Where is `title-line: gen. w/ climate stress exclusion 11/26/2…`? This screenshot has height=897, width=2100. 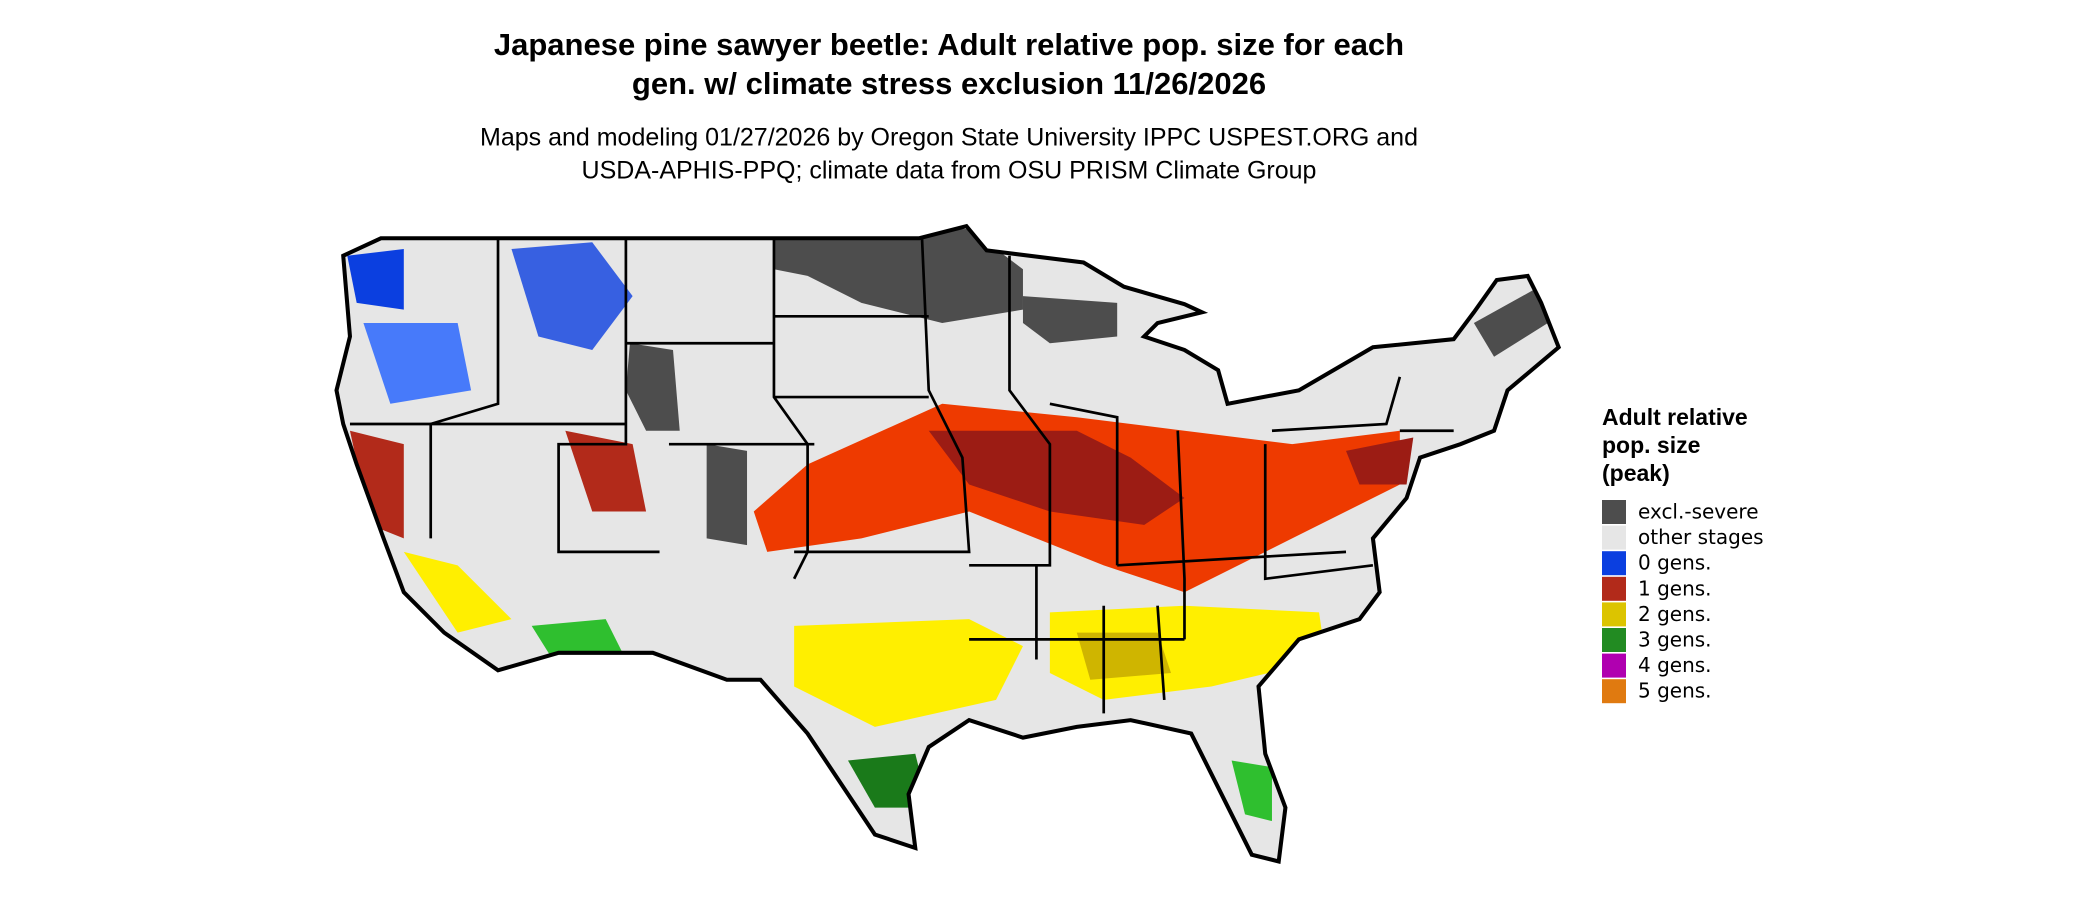 title-line: gen. w/ climate stress exclusion 11/26/2… is located at coordinates (949, 83).